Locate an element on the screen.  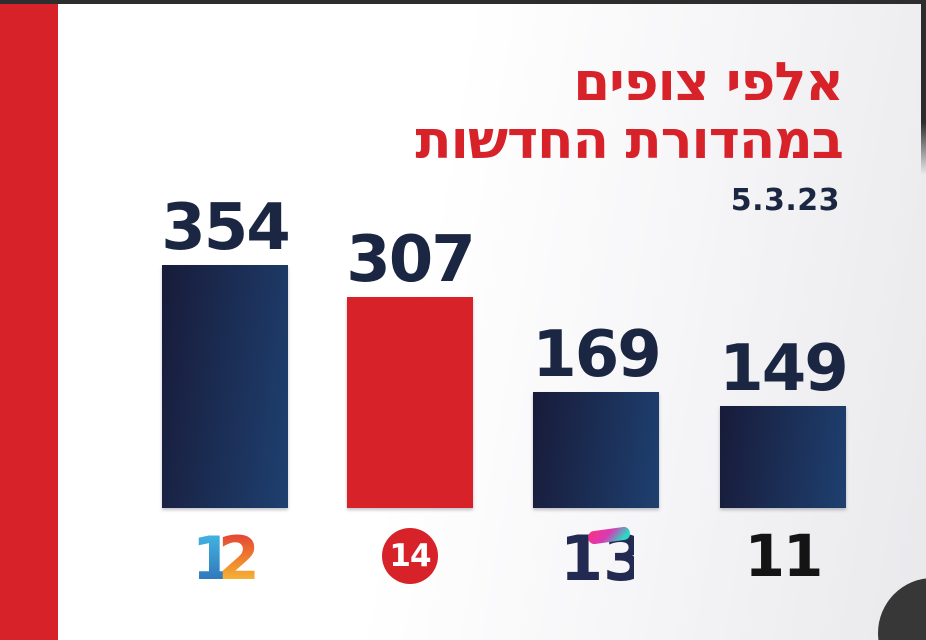
bar-group-channel-14: 307 is located at coordinates (411, 365).